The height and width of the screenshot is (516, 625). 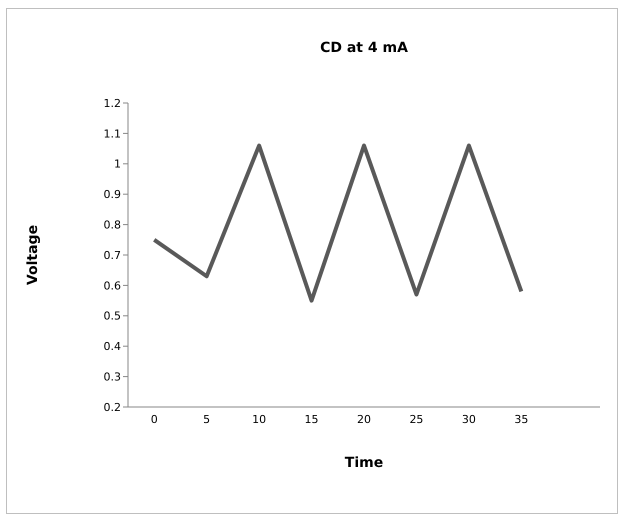 I want to click on x-tick-label: 25, so click(x=416, y=419).